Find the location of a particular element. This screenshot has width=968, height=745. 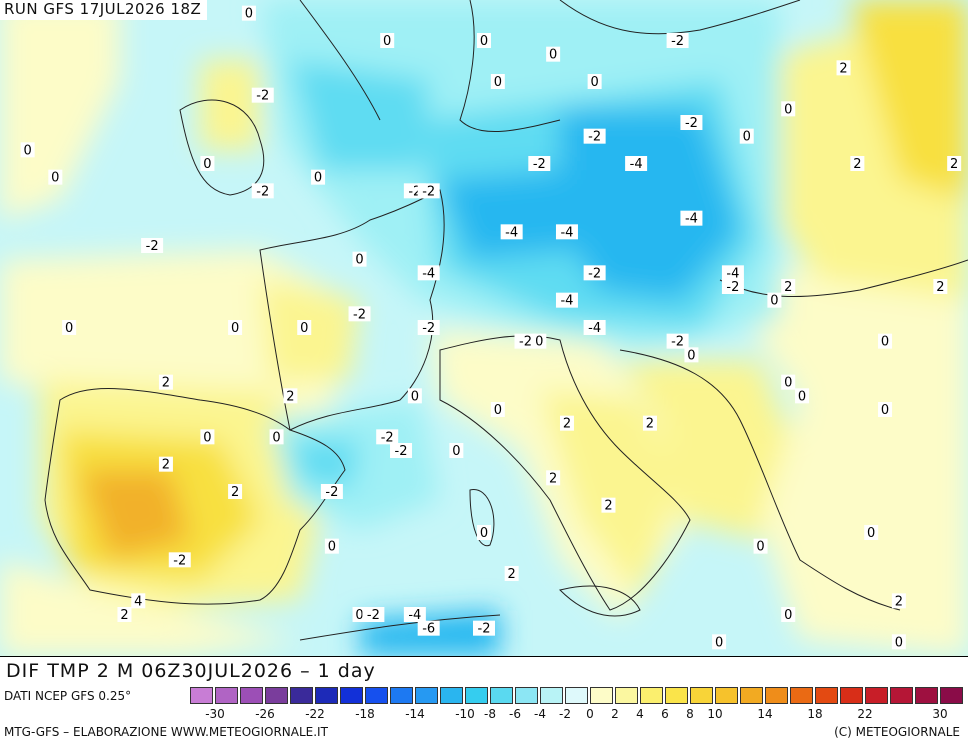

legend-tick-label: 14 is located at coordinates (765, 714).